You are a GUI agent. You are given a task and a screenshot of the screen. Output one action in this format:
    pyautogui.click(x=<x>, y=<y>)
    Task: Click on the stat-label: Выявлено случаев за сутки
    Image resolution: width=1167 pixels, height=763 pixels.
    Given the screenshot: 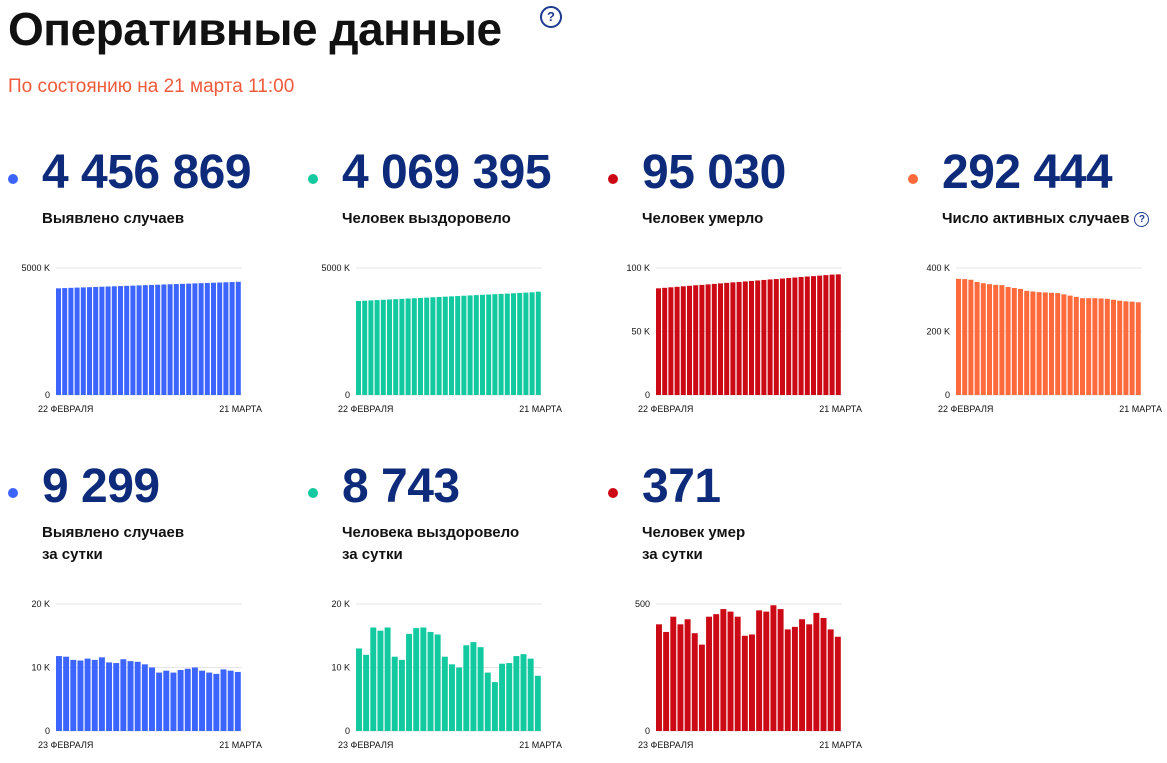 What is the action you would take?
    pyautogui.click(x=113, y=544)
    